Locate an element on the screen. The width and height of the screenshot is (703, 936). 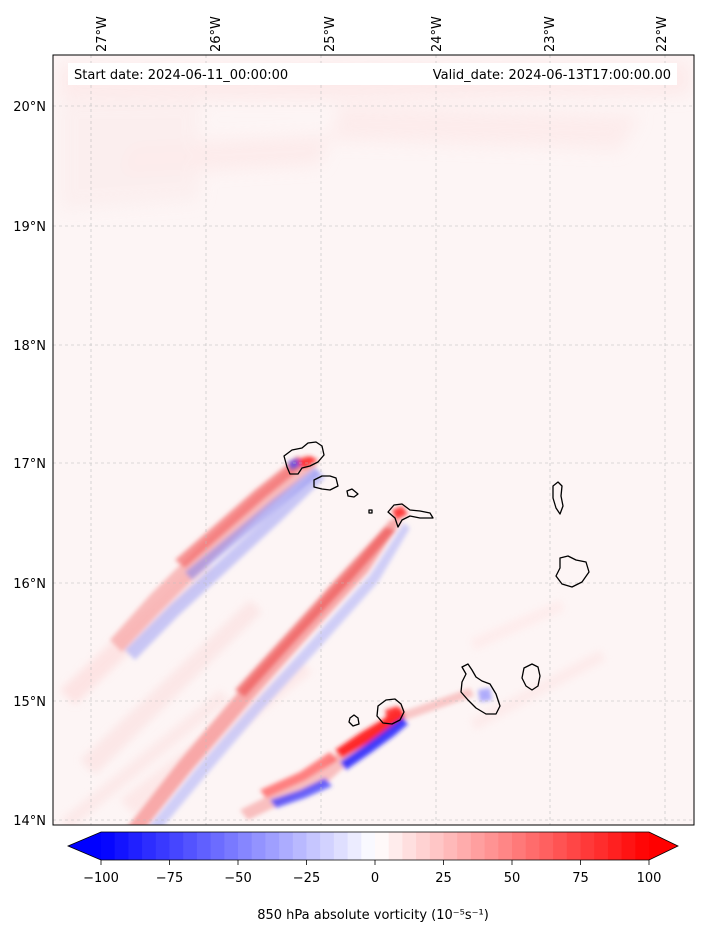
island-branco is located at coordinates (370, 511).